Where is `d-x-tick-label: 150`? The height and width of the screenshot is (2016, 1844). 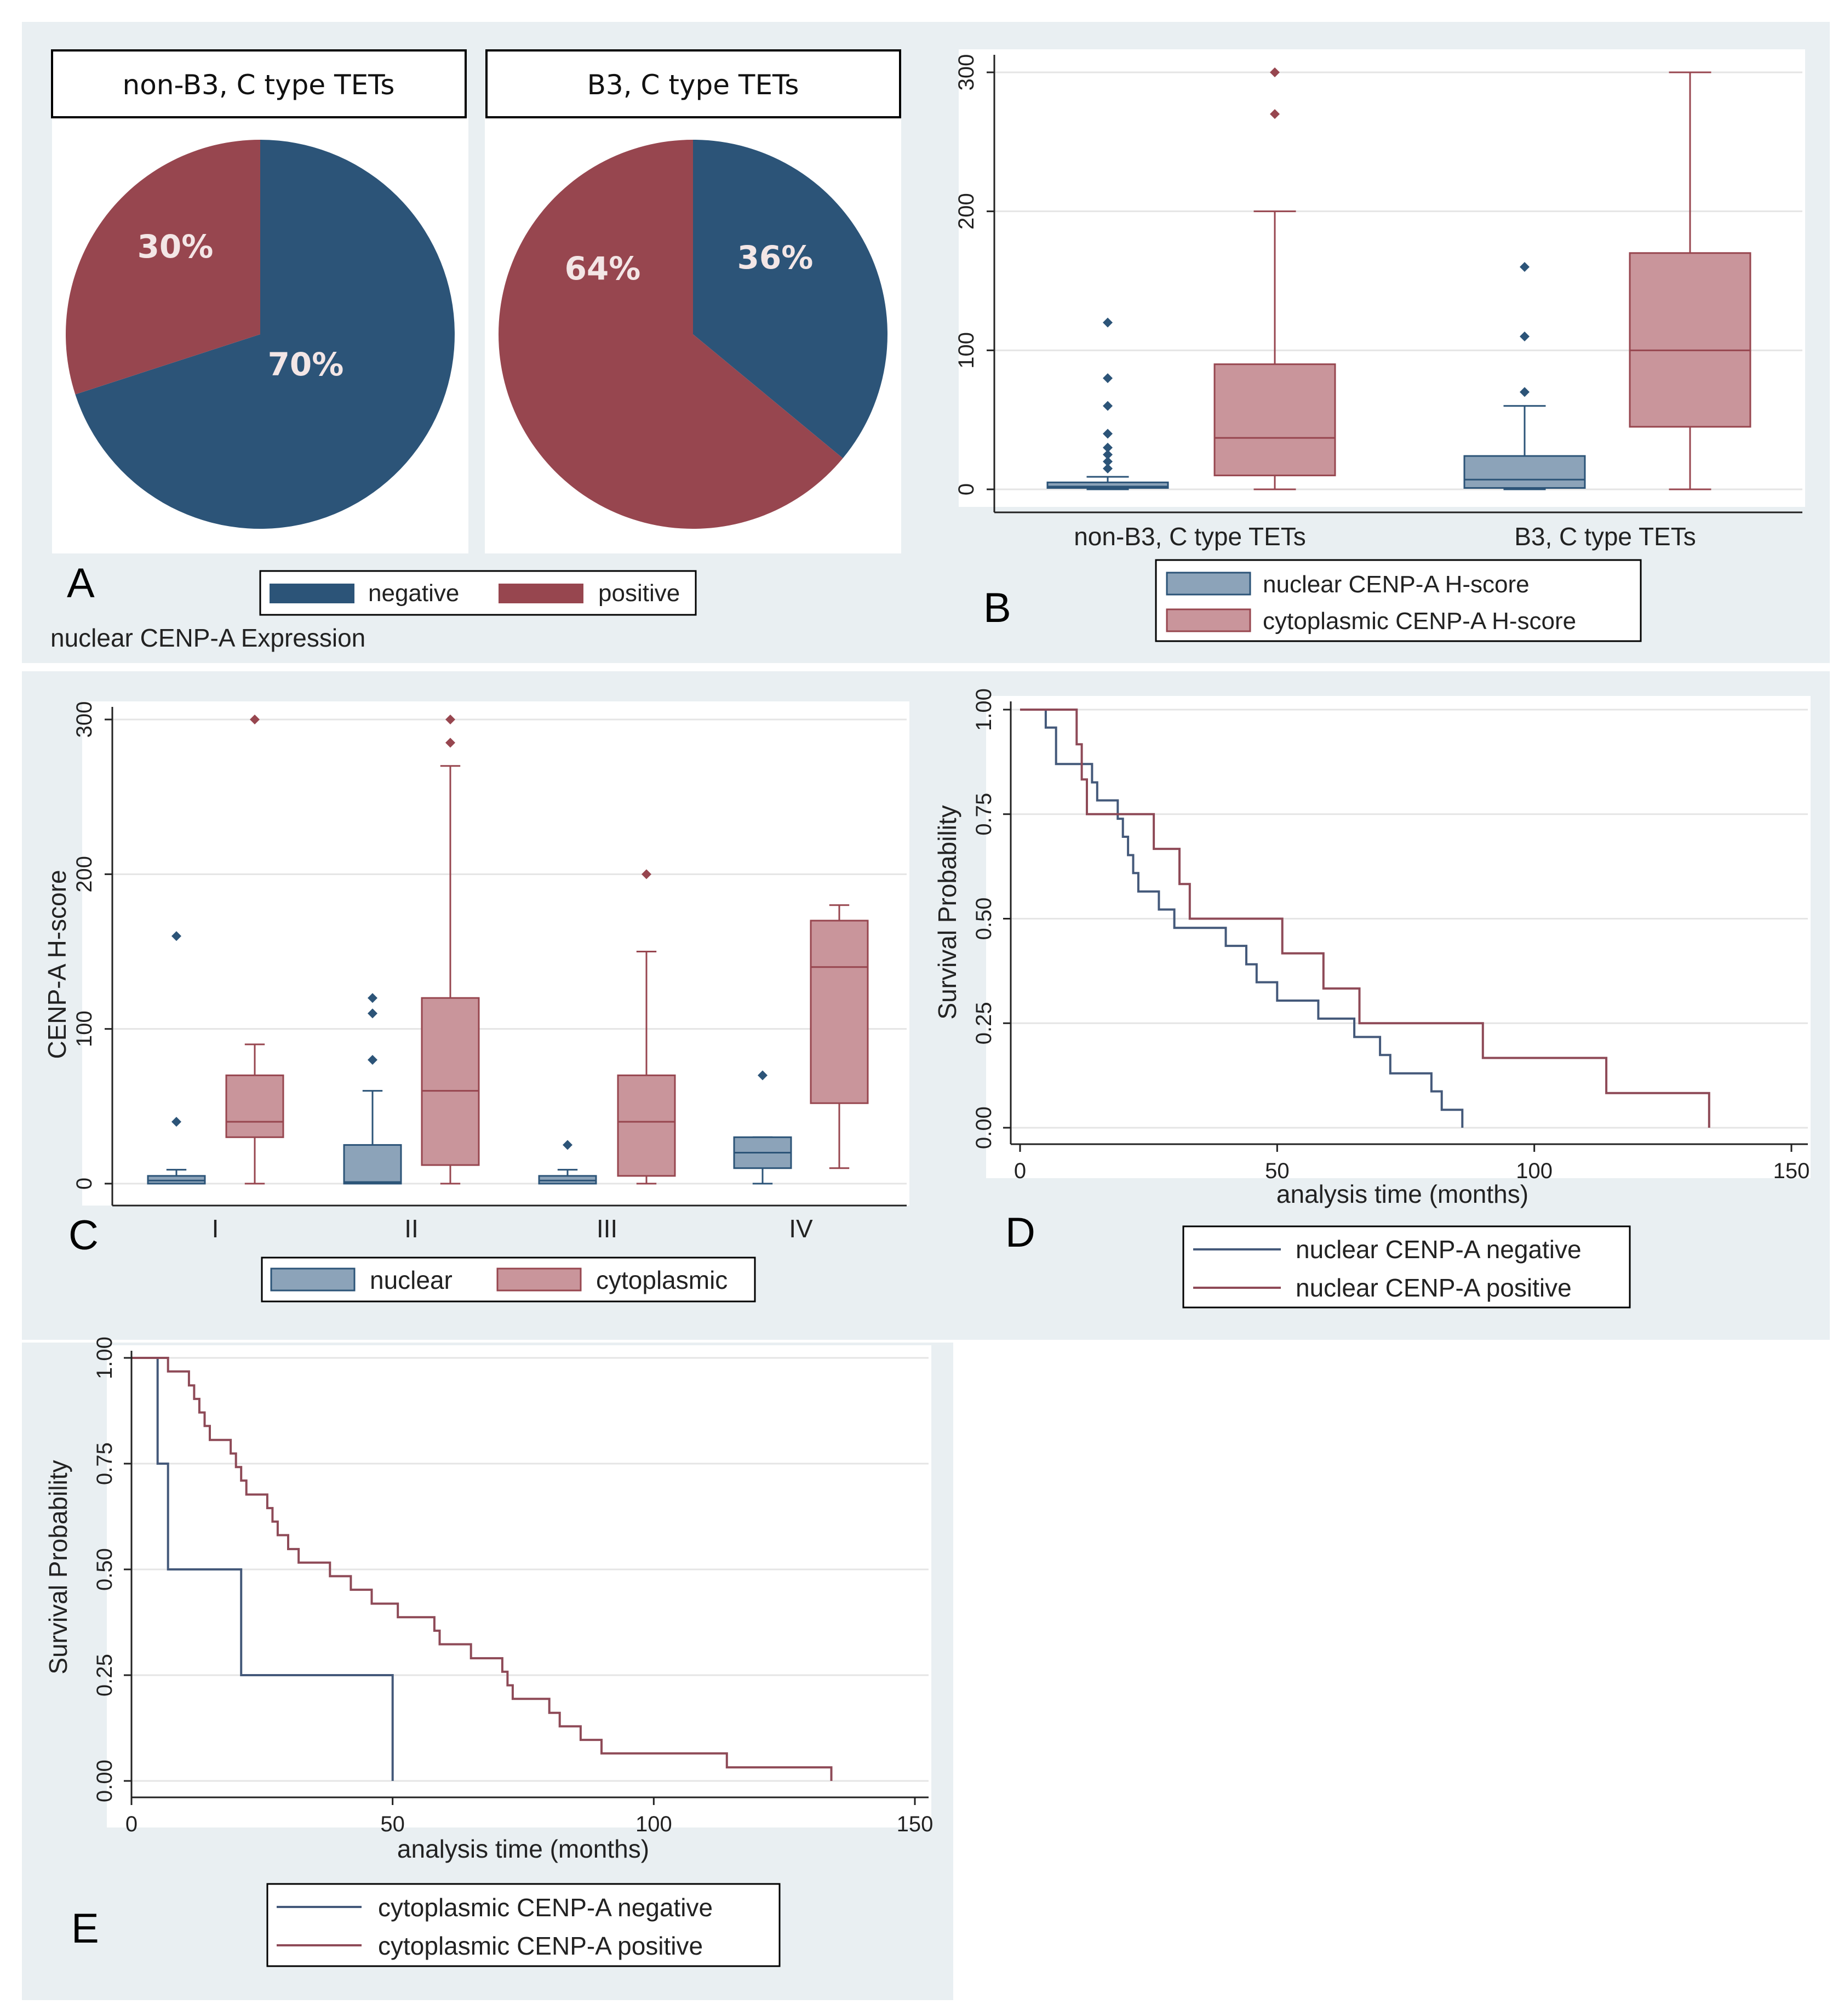 d-x-tick-label: 150 is located at coordinates (1791, 1171).